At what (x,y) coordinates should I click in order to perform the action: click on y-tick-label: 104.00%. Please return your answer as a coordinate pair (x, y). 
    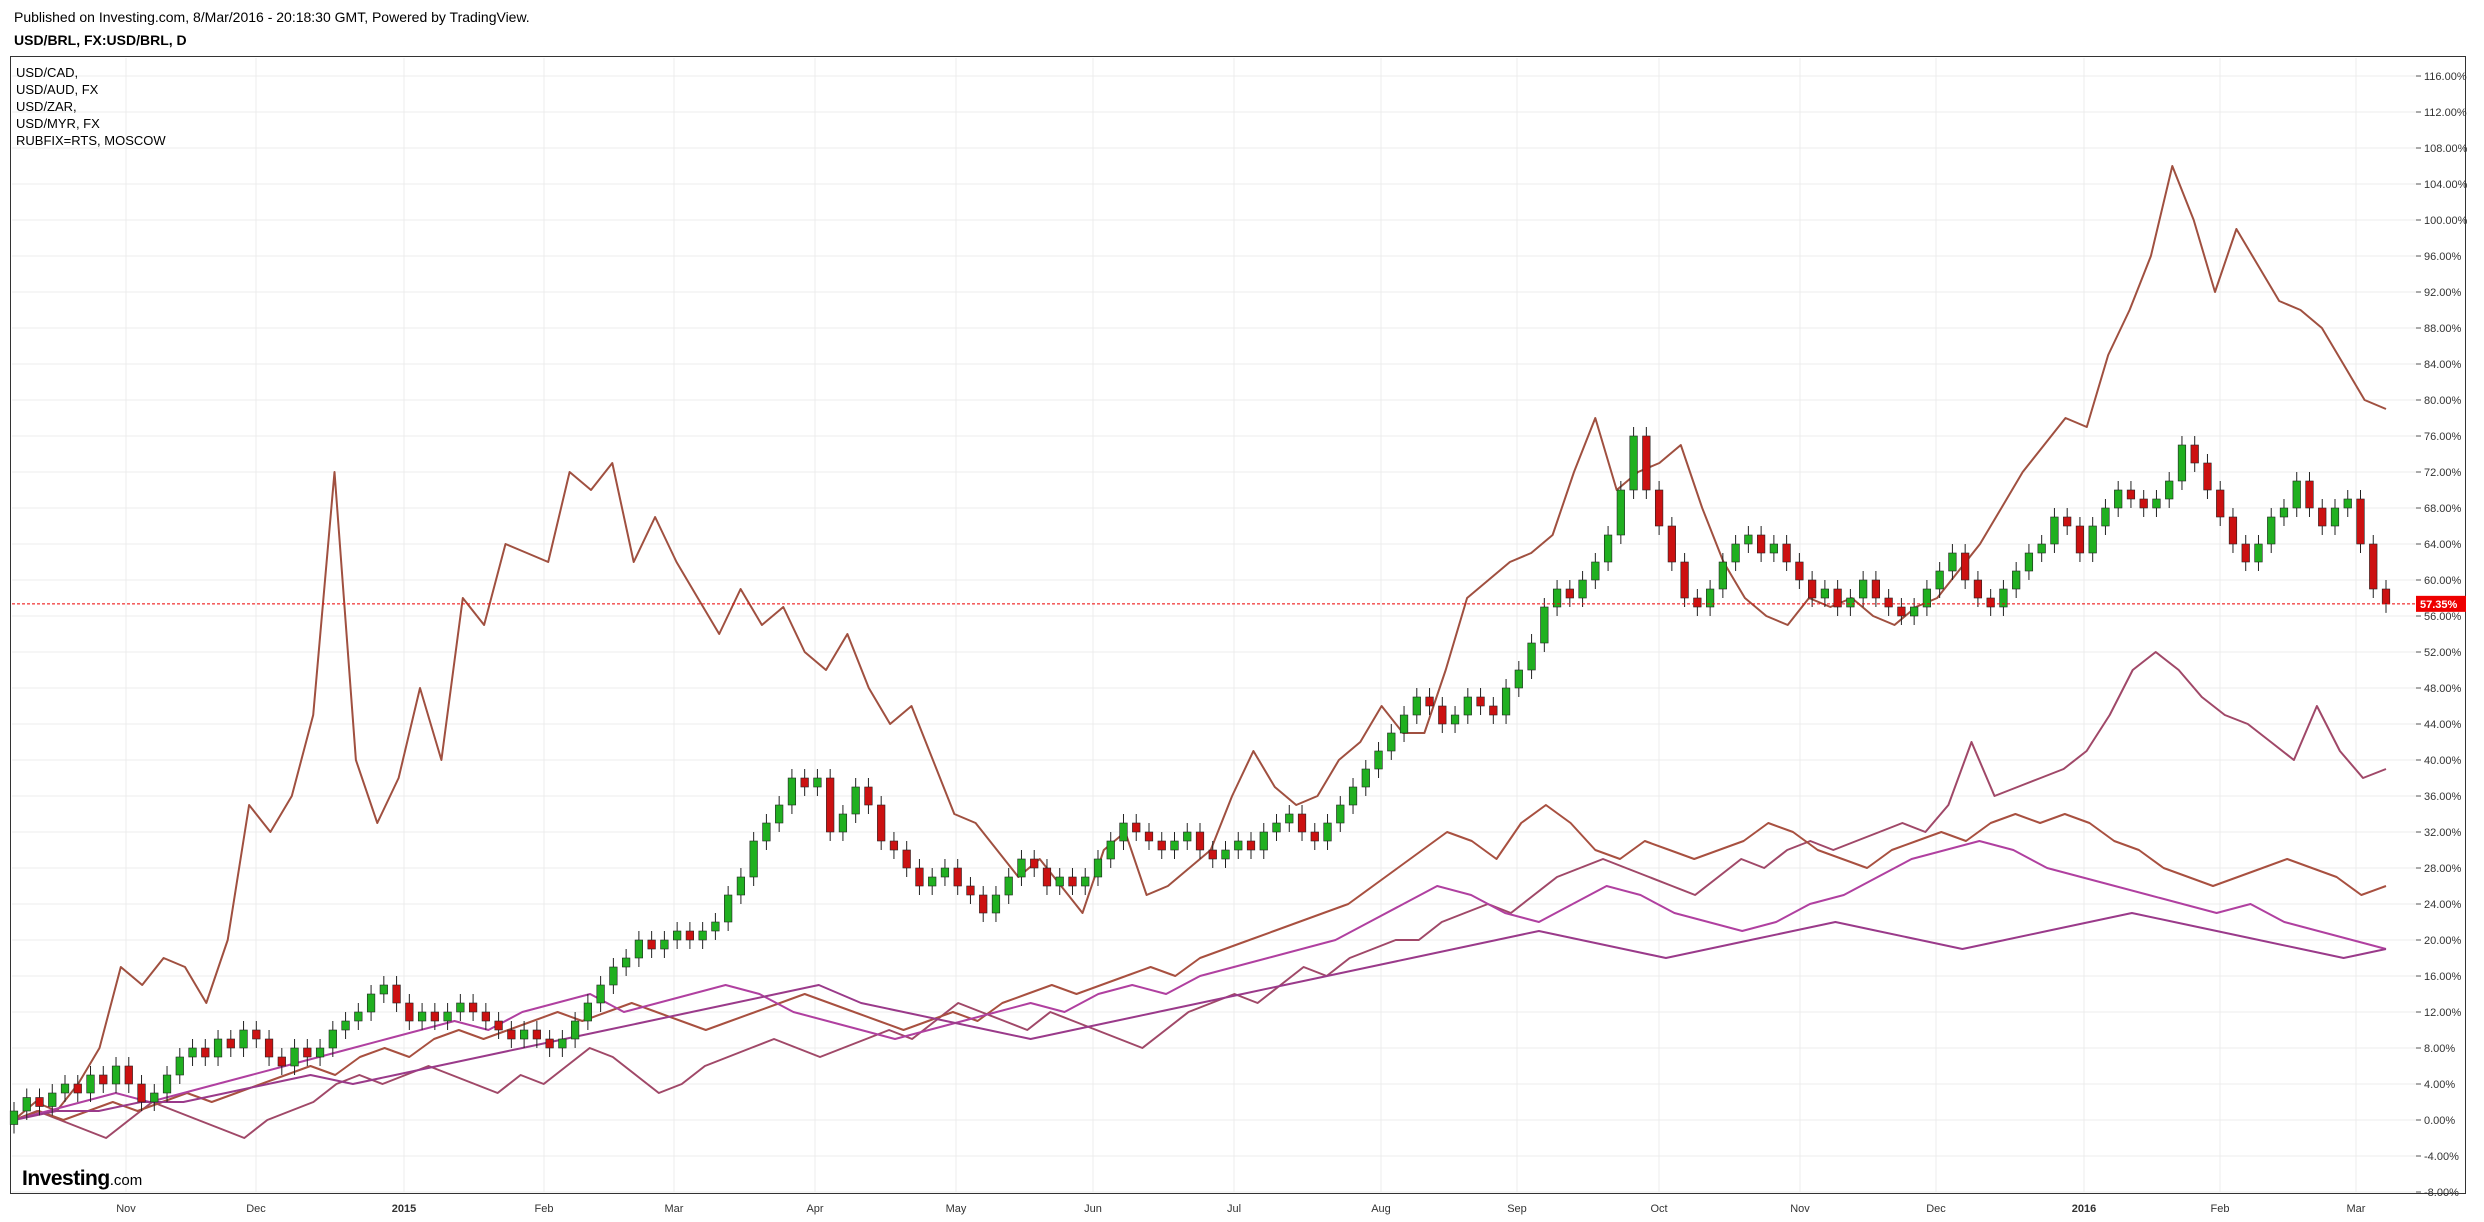
    Looking at the image, I should click on (2446, 185).